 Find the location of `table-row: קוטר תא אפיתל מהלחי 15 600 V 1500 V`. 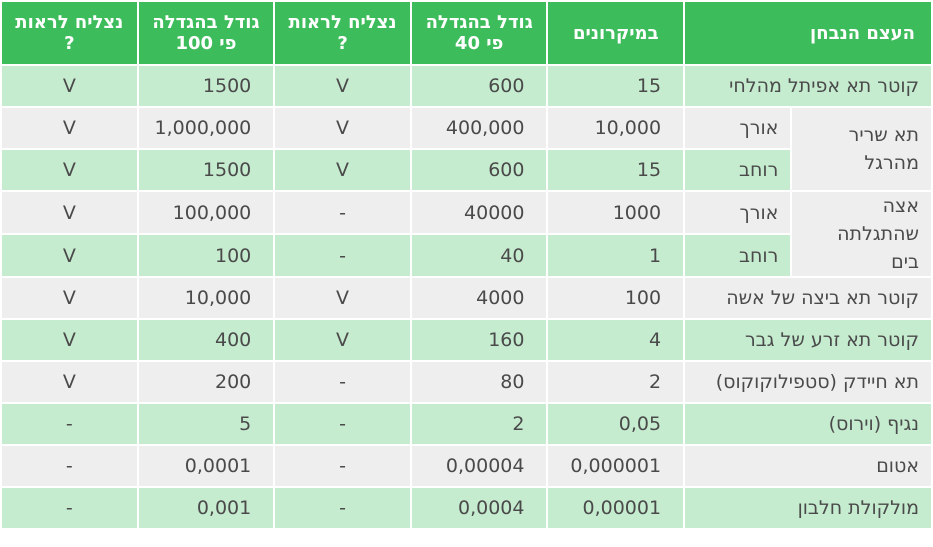

table-row: קוטר תא אפיתל מהלחי 15 600 V 1500 V is located at coordinates (466, 86).